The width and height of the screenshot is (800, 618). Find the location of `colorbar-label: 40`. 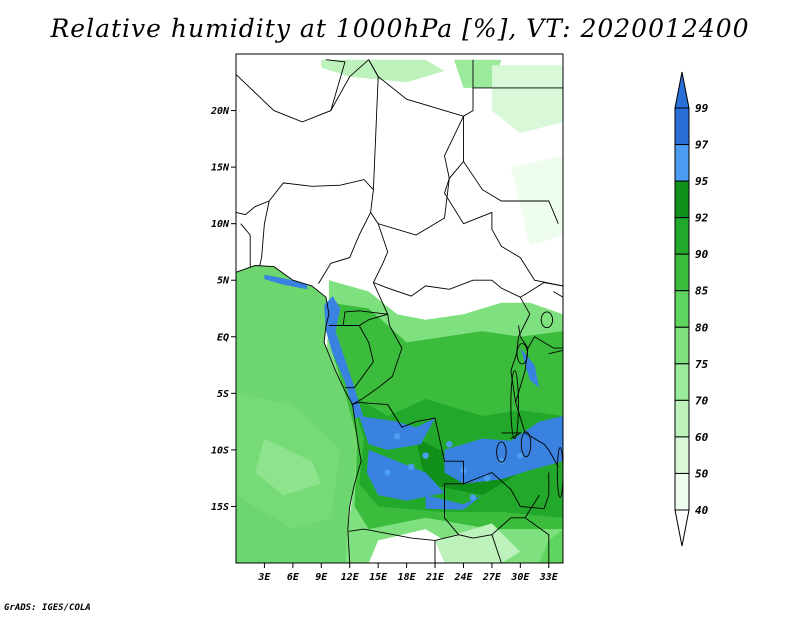

colorbar-label: 40 is located at coordinates (702, 510).